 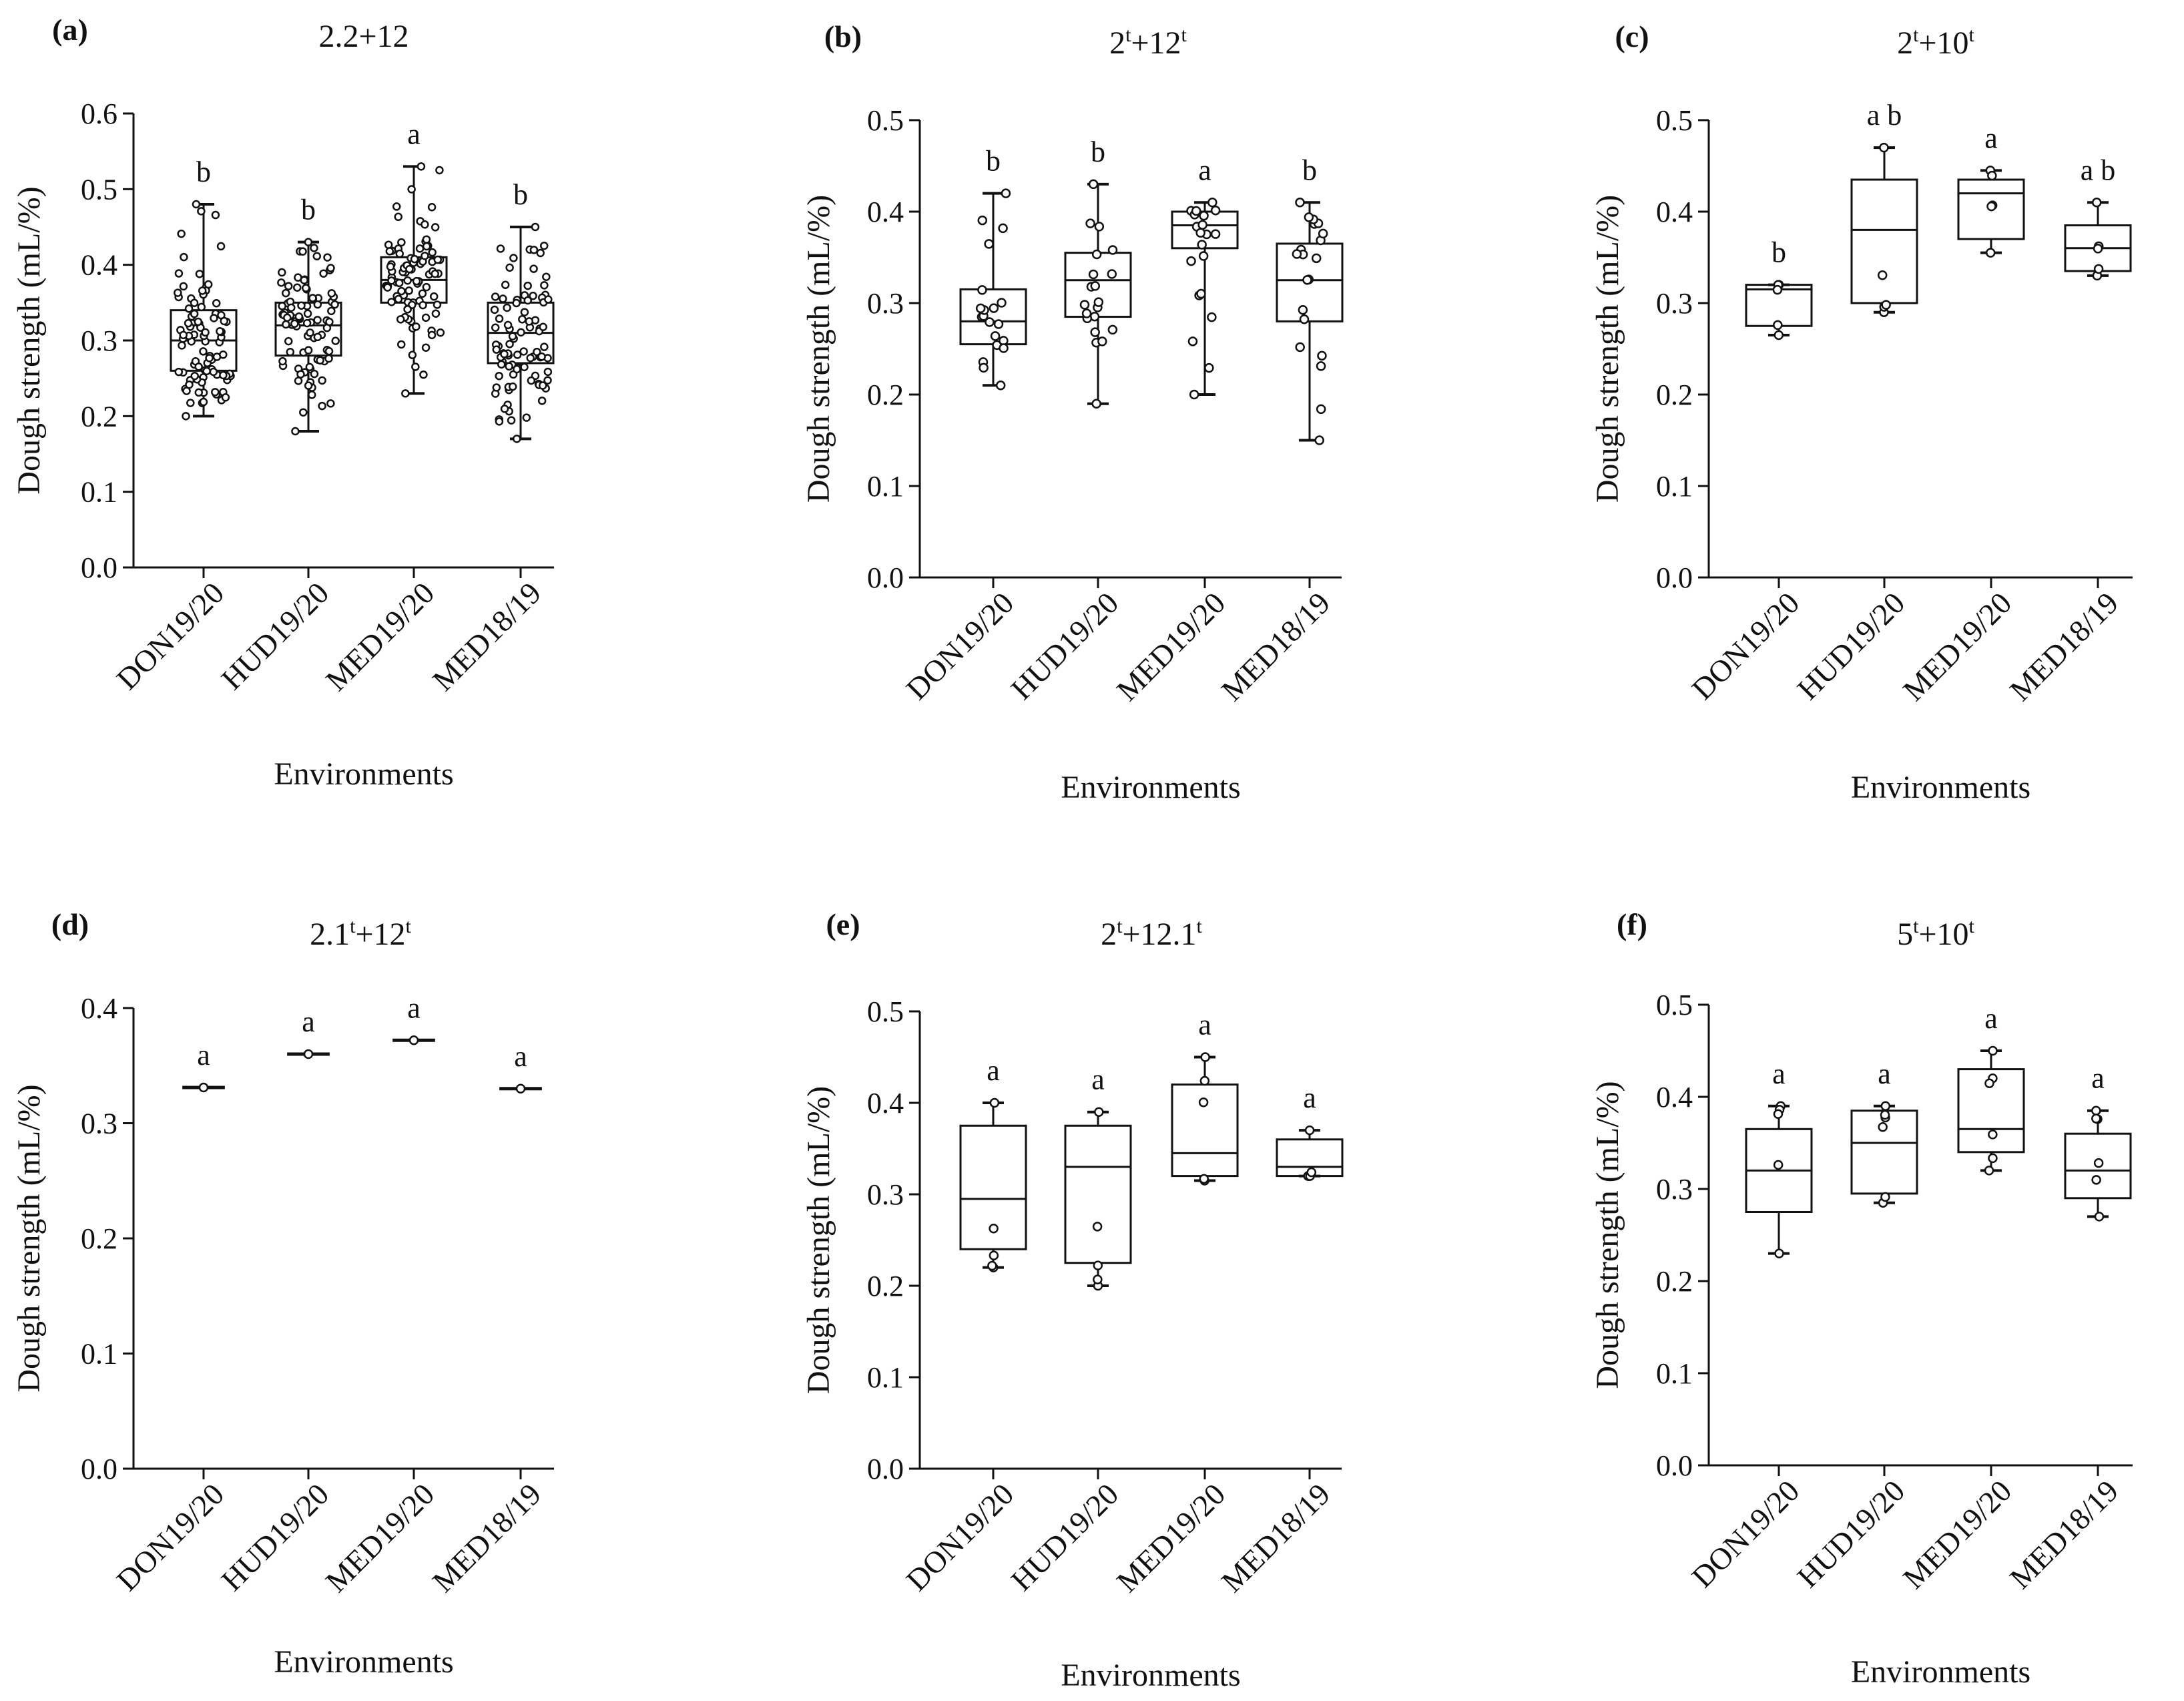 What do you see at coordinates (1905, 43) in the screenshot?
I see `title-text: 2` at bounding box center [1905, 43].